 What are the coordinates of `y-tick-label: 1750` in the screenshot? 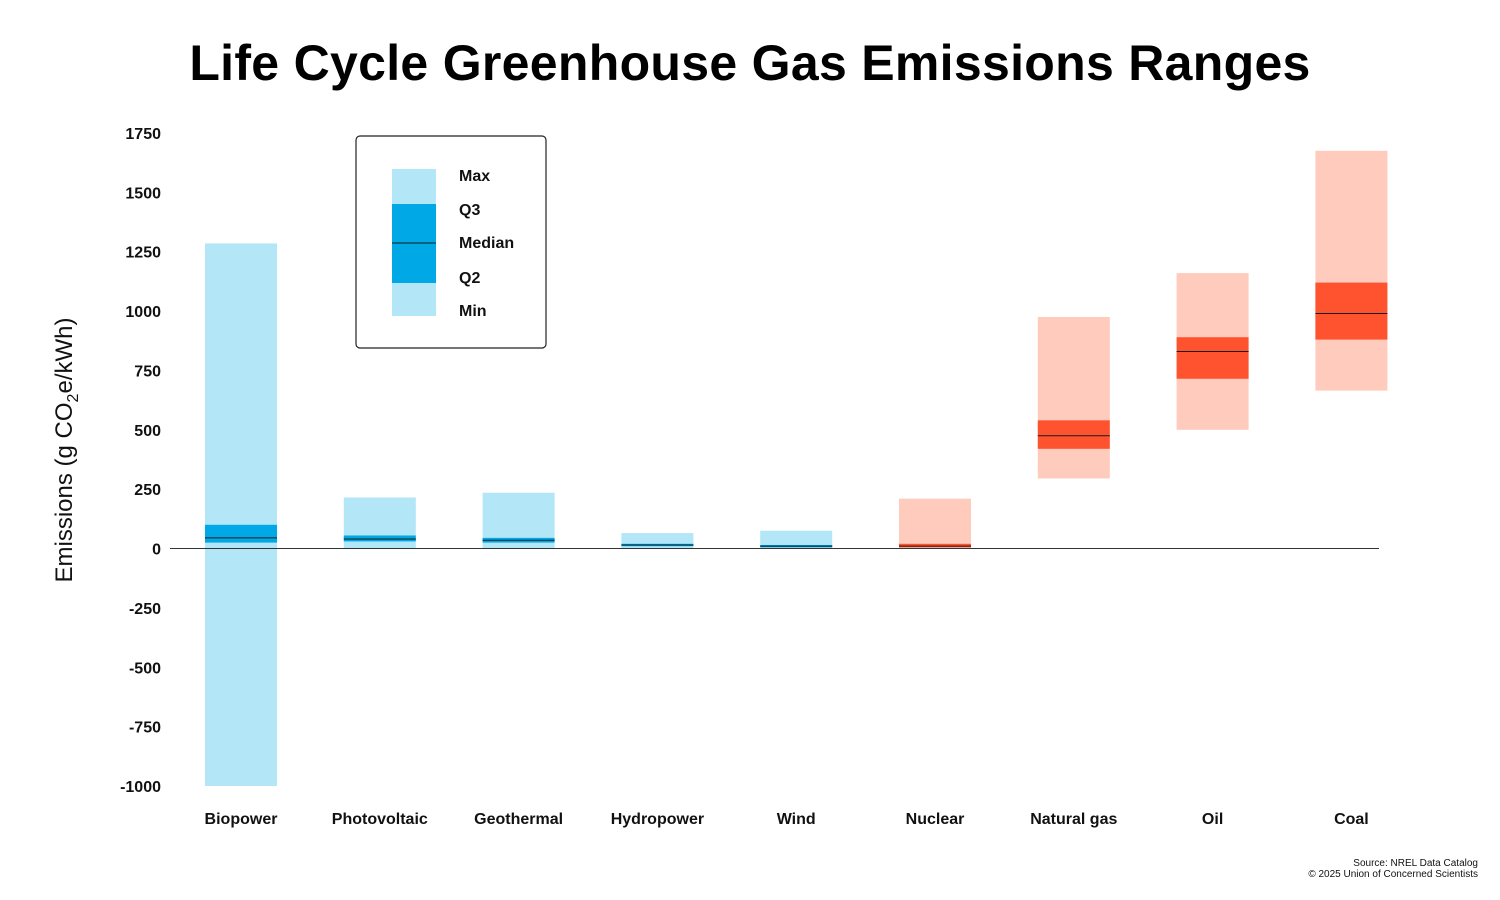 It's located at (143, 134).